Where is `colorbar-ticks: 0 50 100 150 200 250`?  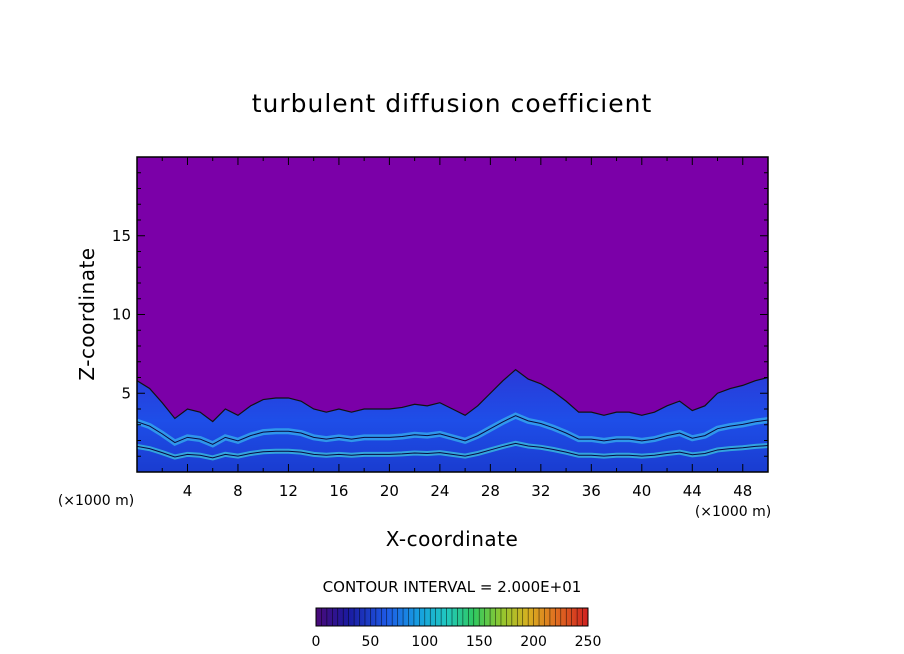 colorbar-ticks: 0 50 100 150 200 250 is located at coordinates (457, 642).